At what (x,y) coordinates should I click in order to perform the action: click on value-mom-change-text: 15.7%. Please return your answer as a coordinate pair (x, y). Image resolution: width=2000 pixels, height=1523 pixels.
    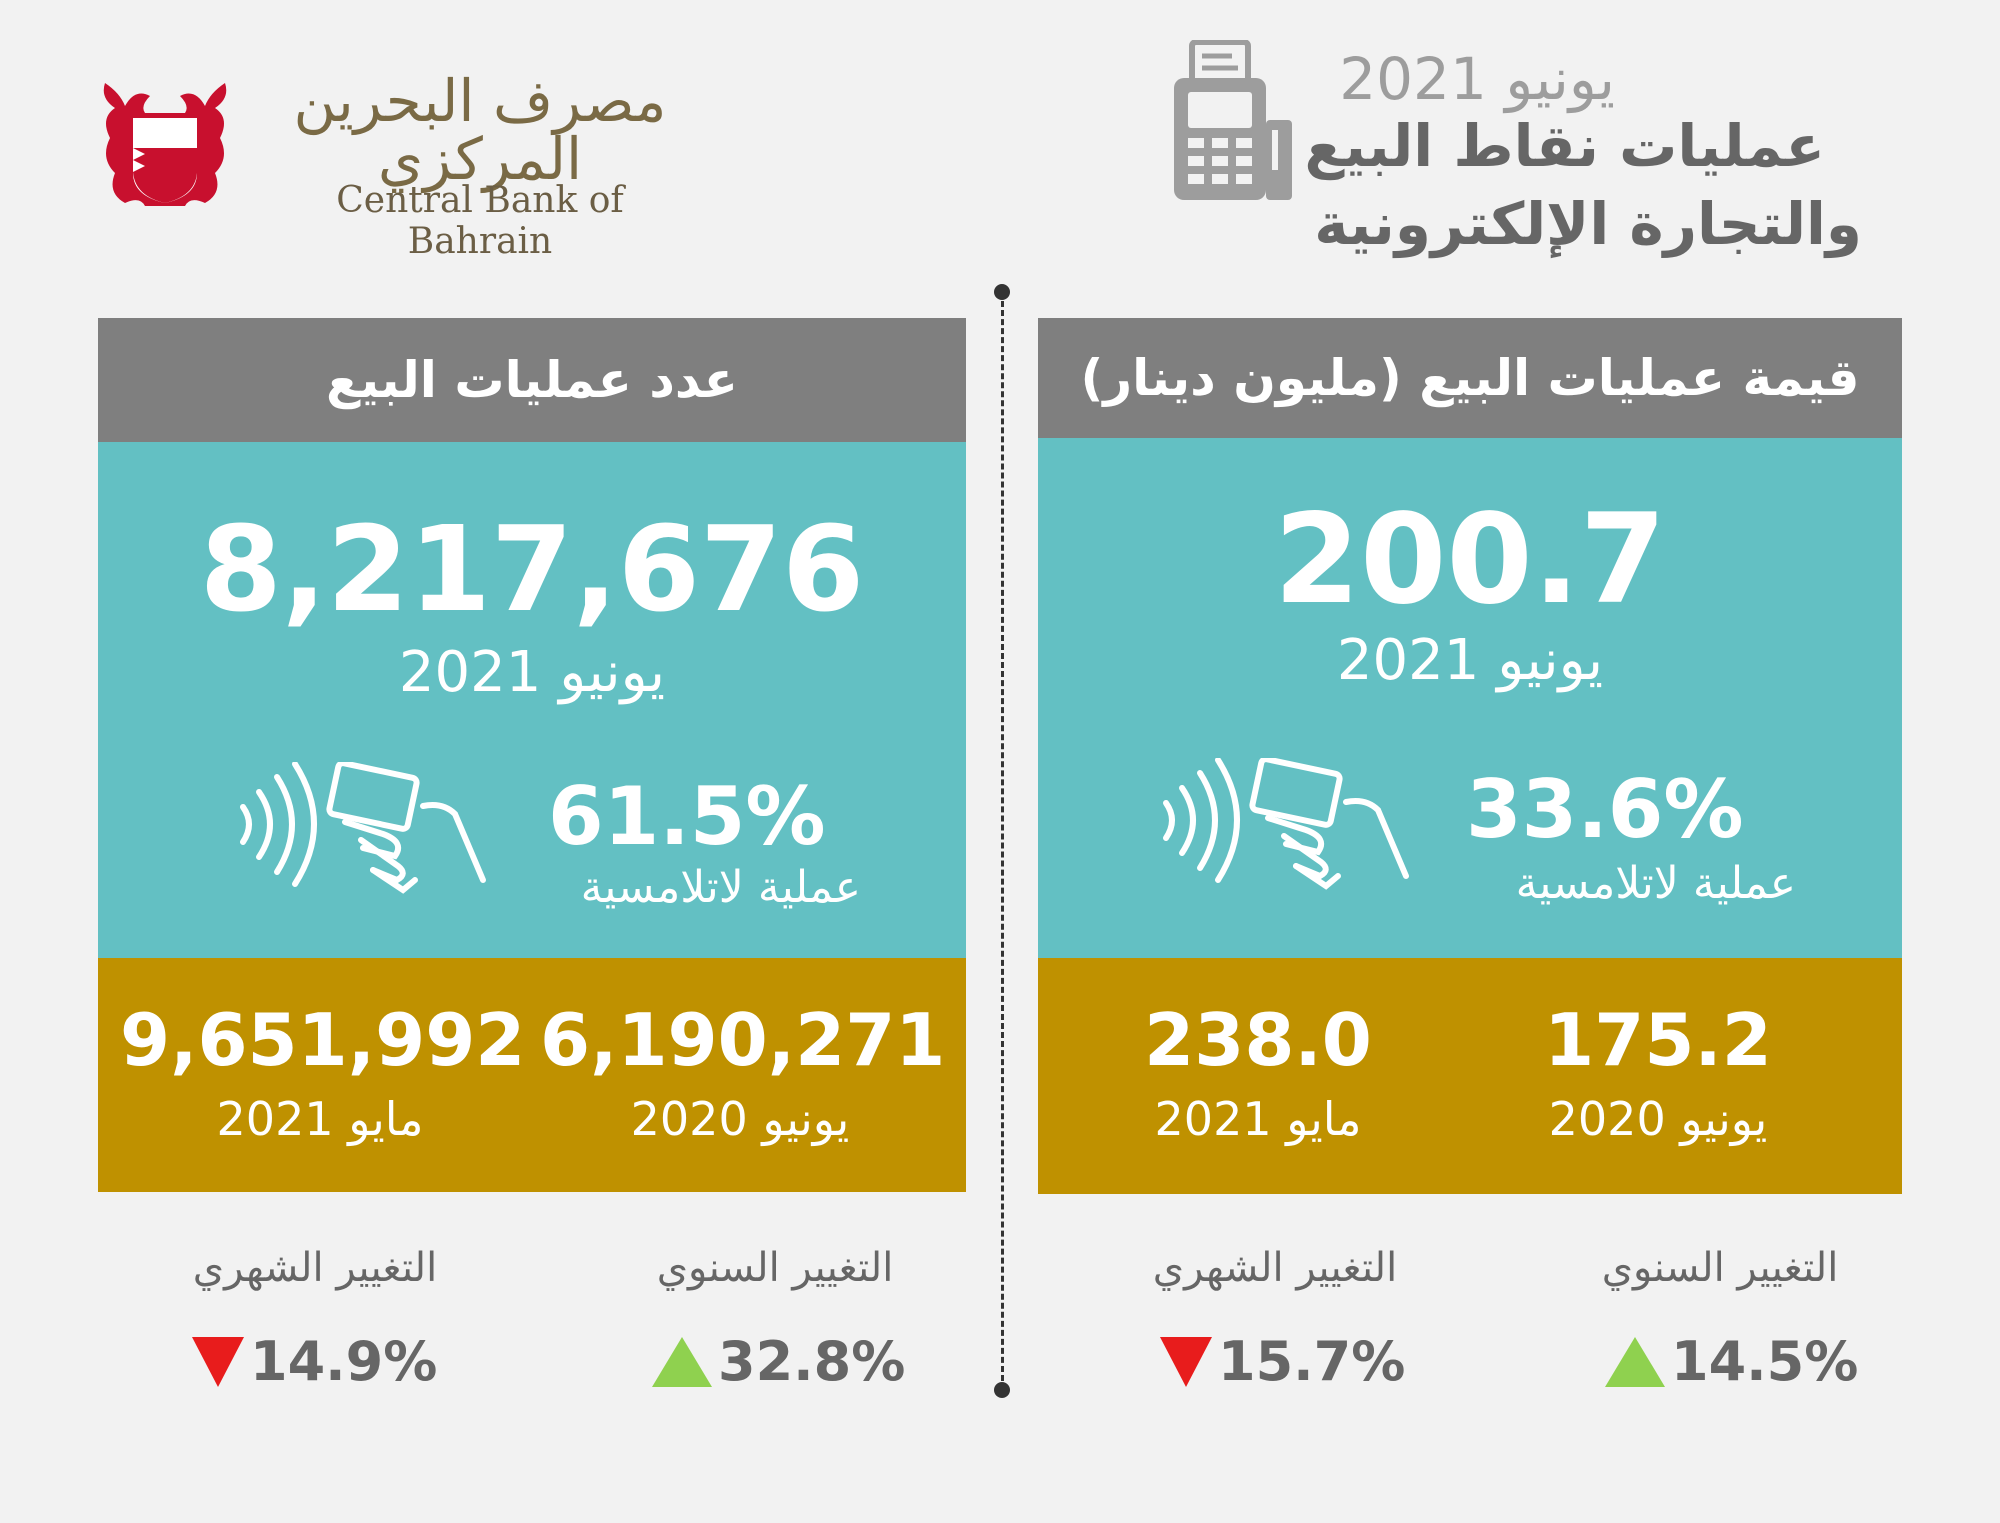
    Looking at the image, I should click on (1312, 1361).